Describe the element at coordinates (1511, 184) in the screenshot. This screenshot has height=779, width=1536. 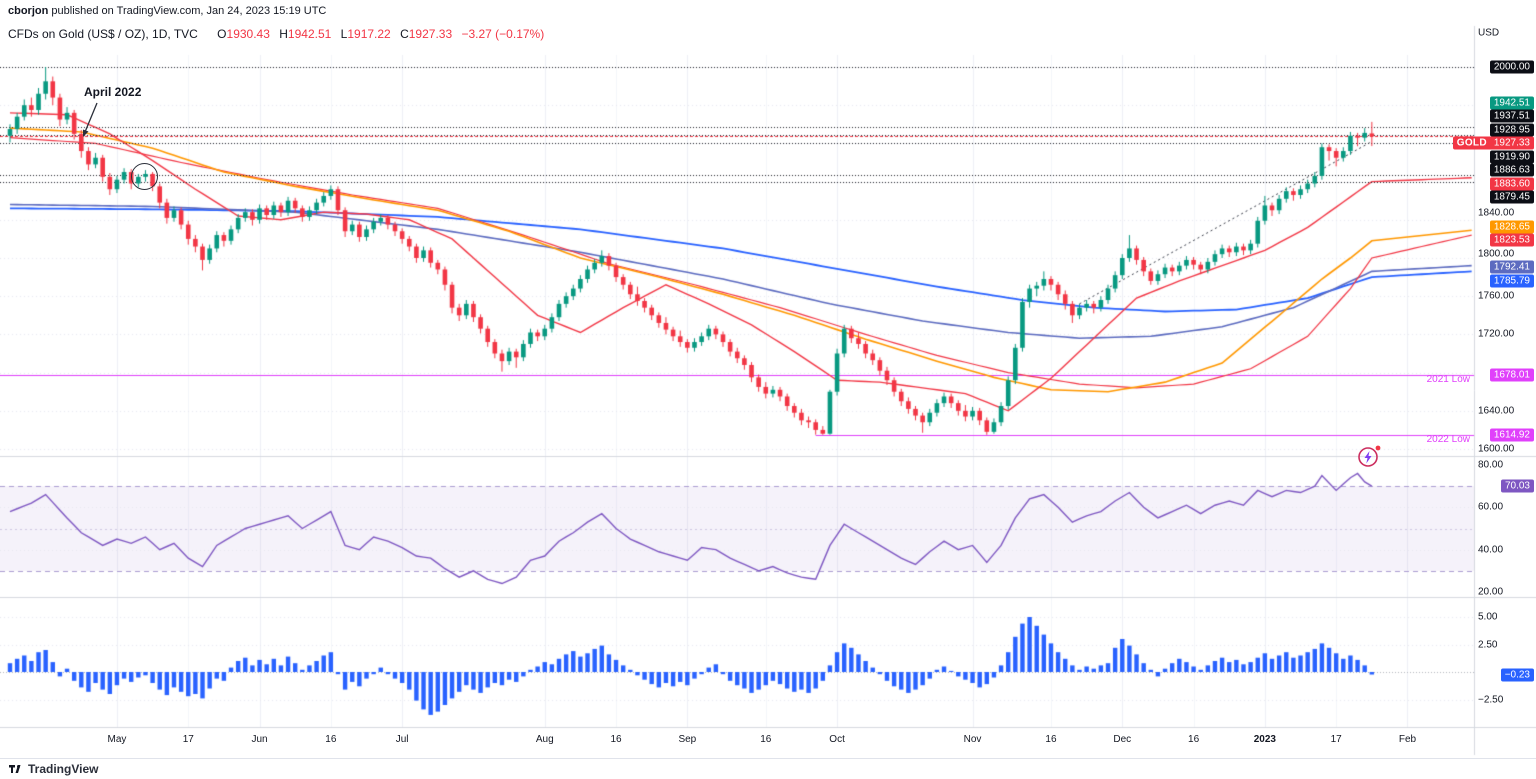
I see `price-price-badge: 1883.60` at that location.